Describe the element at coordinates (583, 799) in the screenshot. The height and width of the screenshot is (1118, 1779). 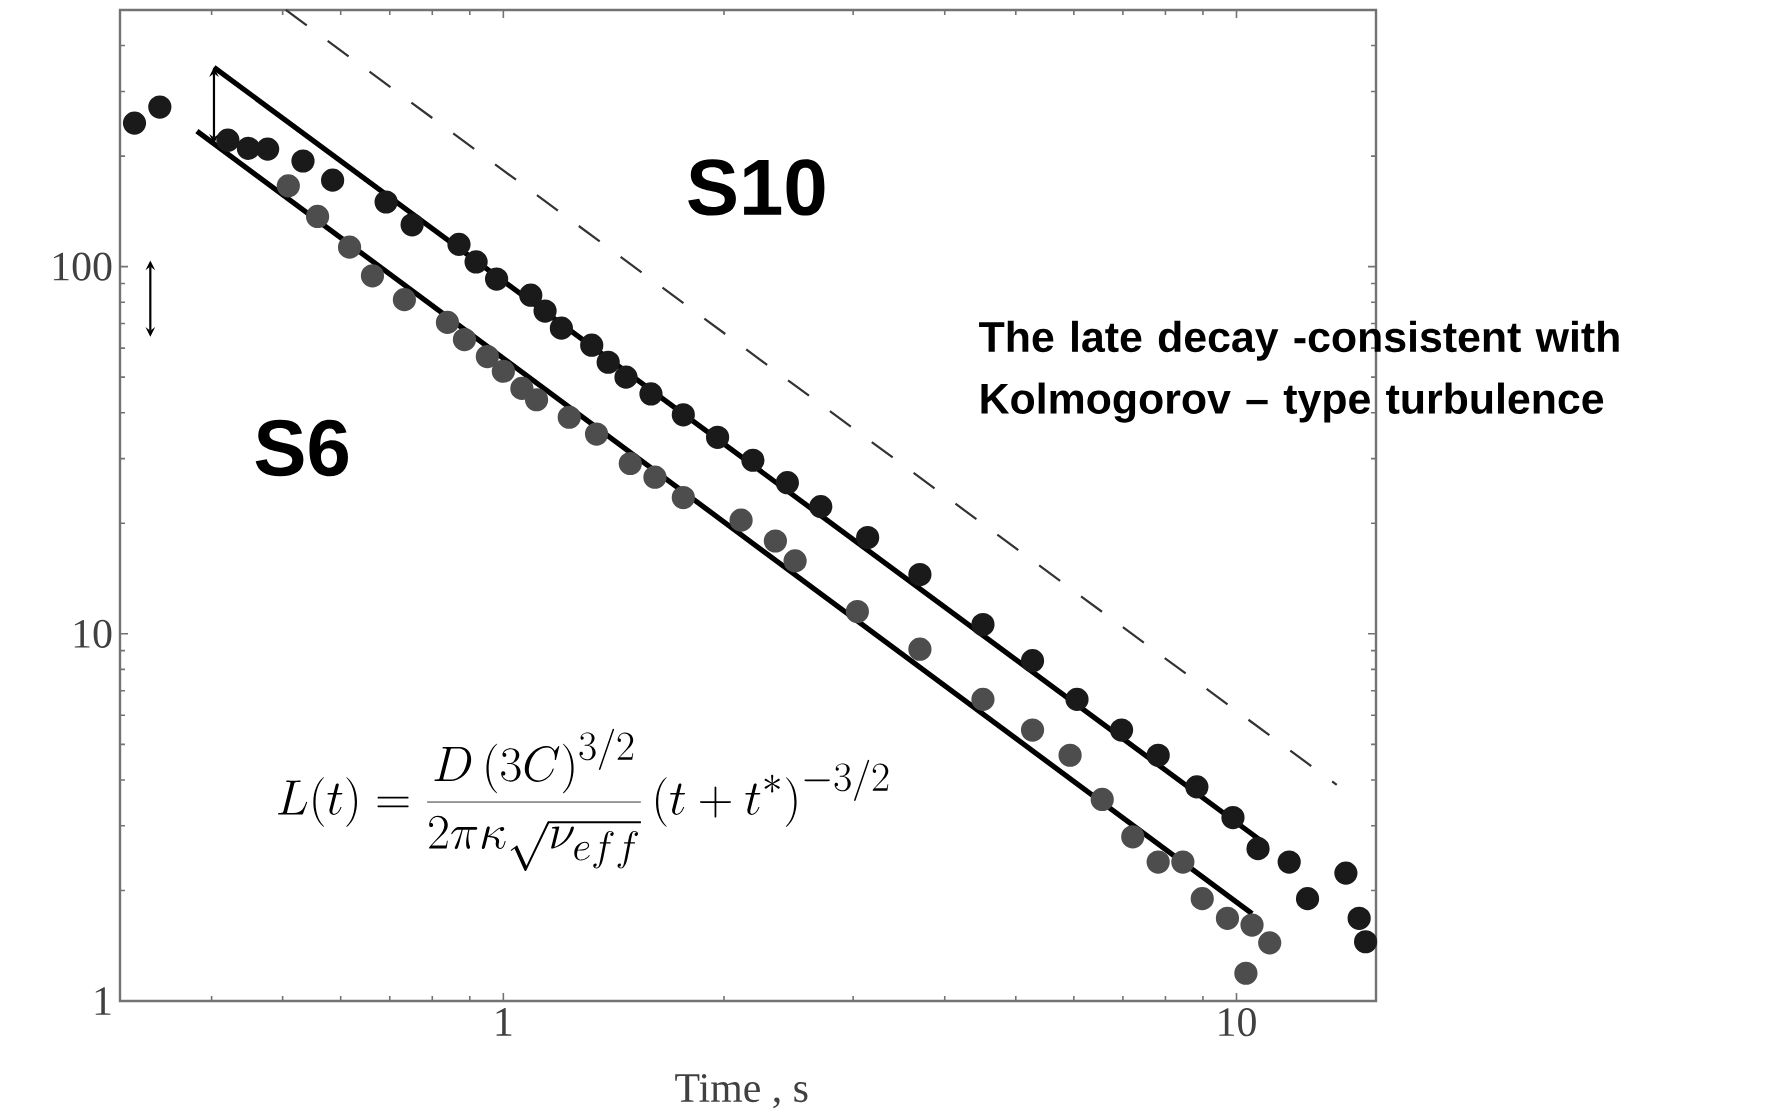
I see `annotation: $L(t)=\frac{D\left(3C\right)^{3/2}}{2\pi\kappa\sqrt{\nu_{eff}}}\left(t+t^{*}\right)^{-3/2}$` at that location.